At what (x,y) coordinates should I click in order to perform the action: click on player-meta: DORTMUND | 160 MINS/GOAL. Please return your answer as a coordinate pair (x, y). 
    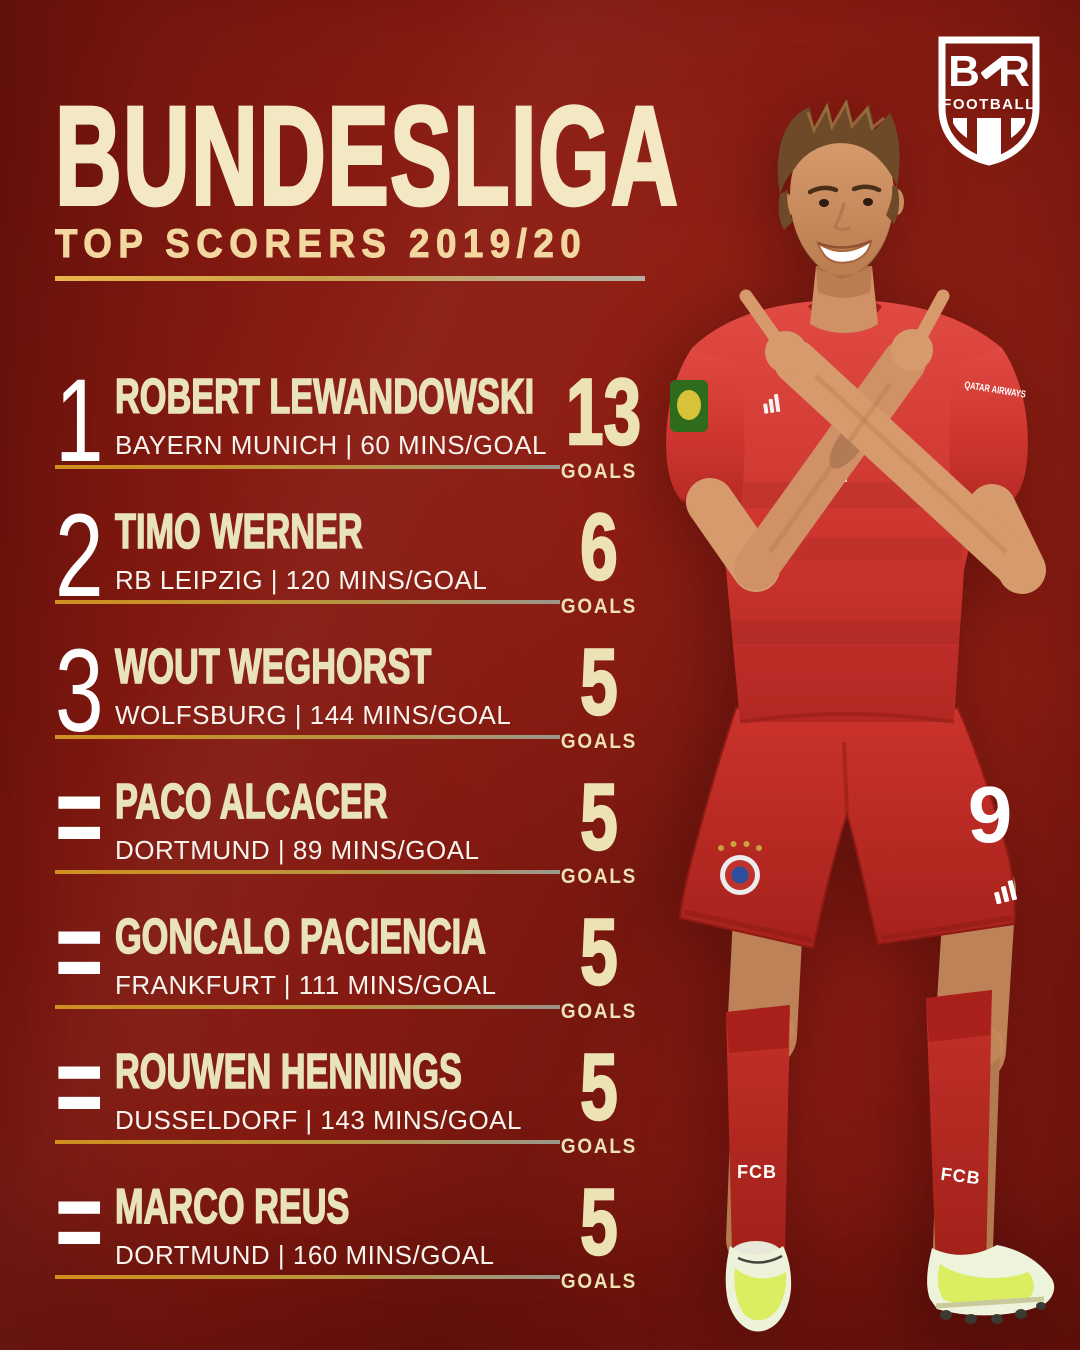
    Looking at the image, I should click on (305, 1254).